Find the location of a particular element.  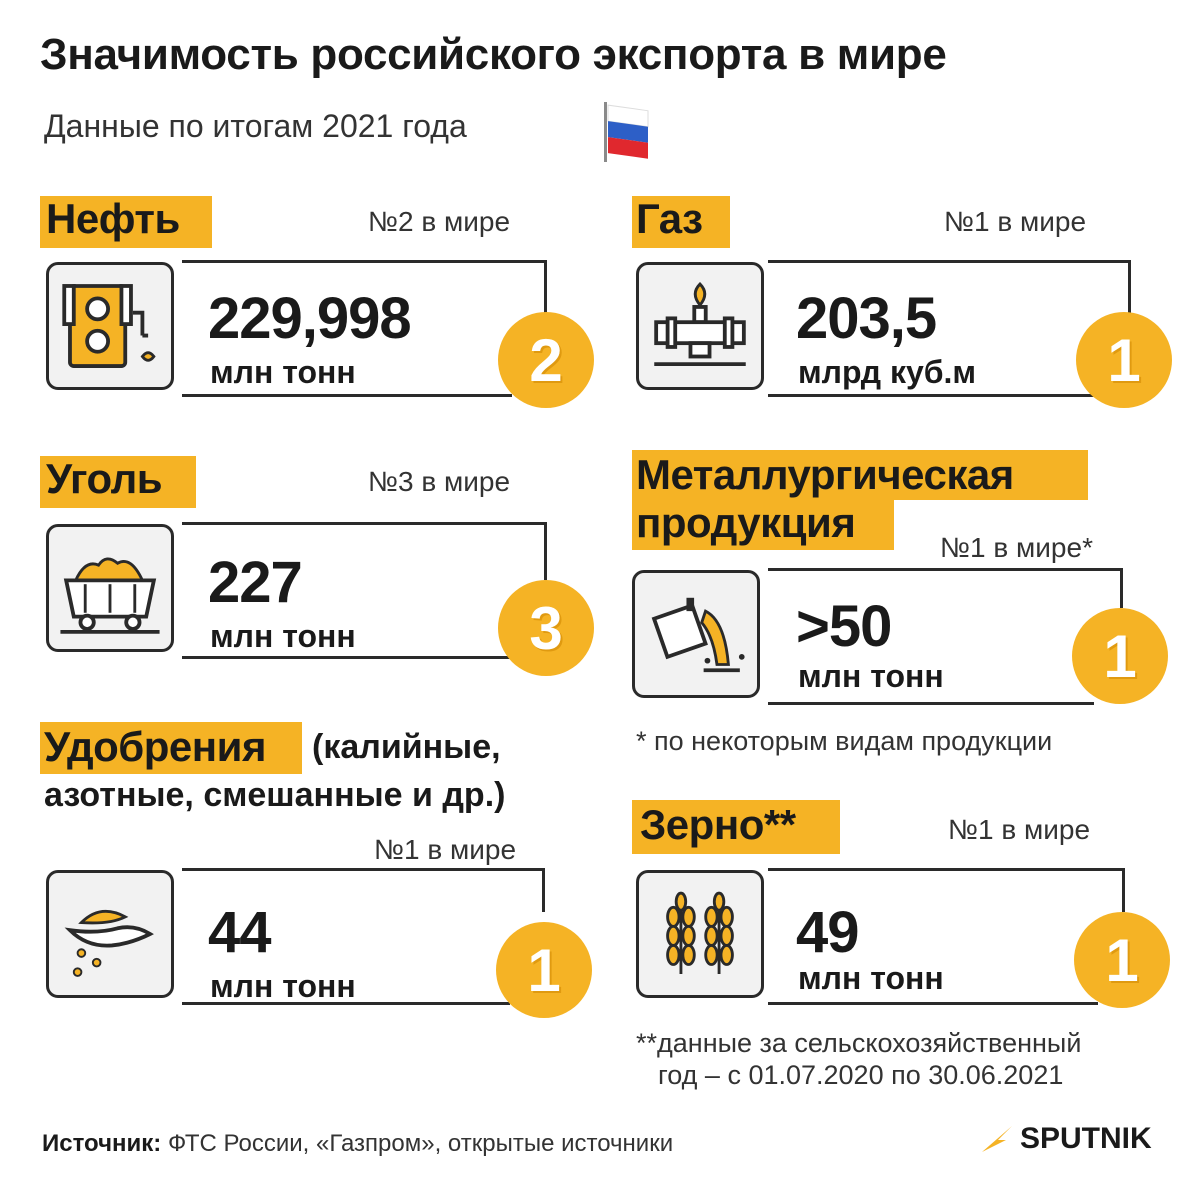

sputnik-logo: SPUTNIK is located at coordinates (1066, 1139).